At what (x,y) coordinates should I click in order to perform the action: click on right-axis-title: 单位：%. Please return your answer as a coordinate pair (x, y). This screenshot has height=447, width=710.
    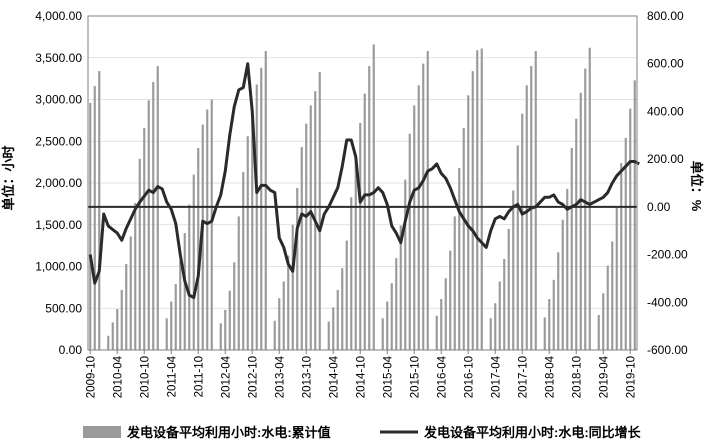
    Looking at the image, I should click on (696, 186).